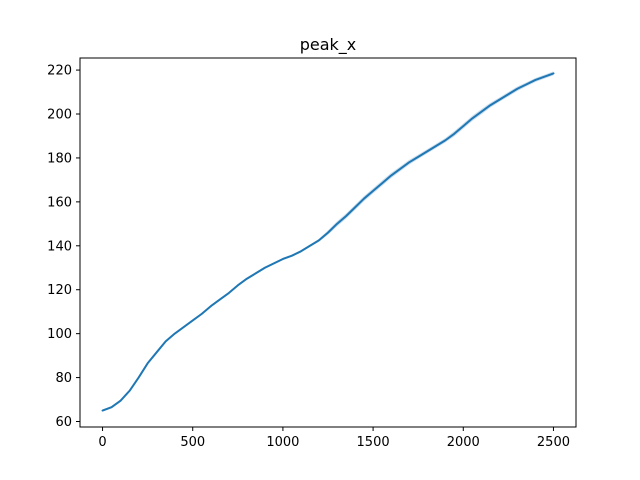 The image size is (640, 480). Describe the element at coordinates (328, 45) in the screenshot. I see `chart-title: peak_x` at that location.